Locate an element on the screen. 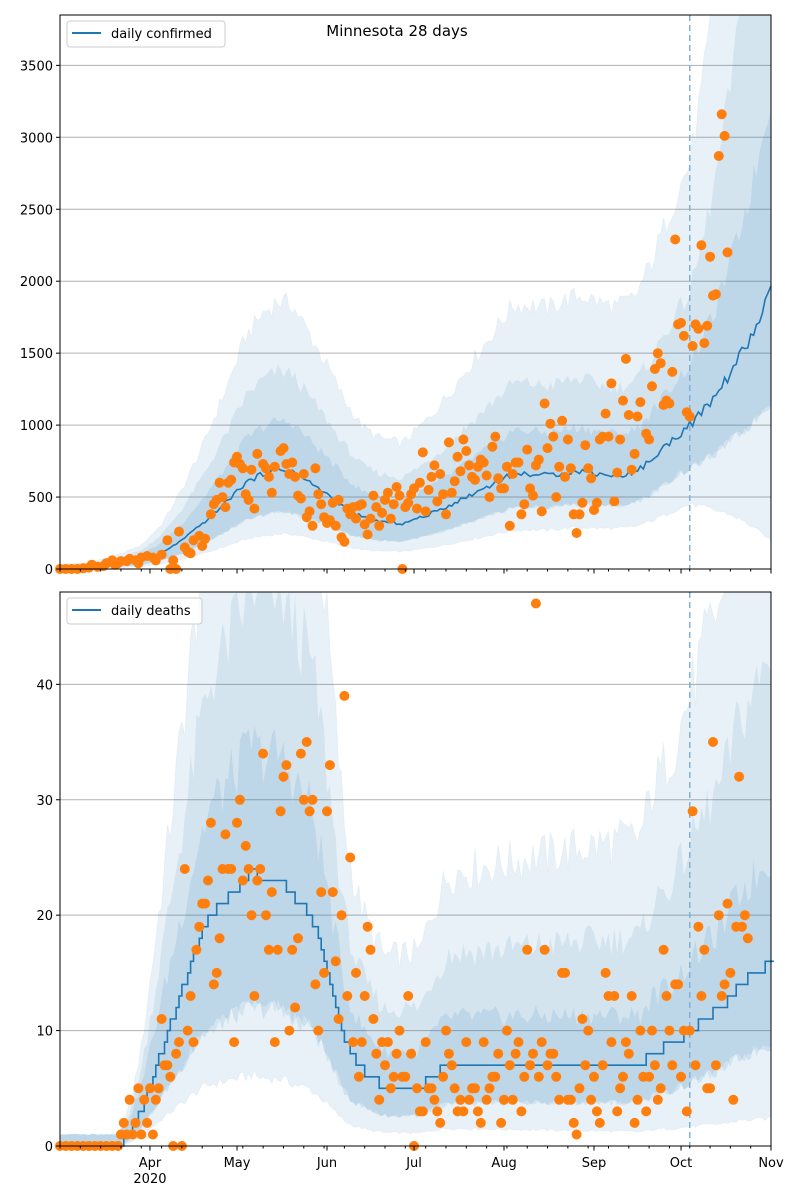 Image resolution: width=800 pixels, height=1200 pixels. x-tick-label: Apr is located at coordinates (150, 1163).